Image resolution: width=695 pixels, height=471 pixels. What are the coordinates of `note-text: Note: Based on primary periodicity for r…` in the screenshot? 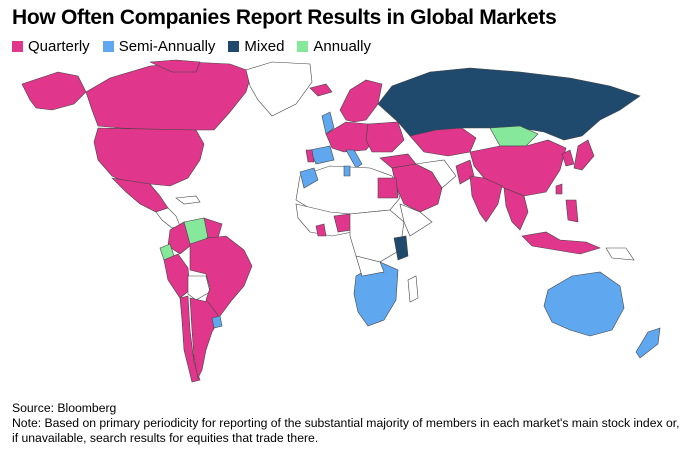 It's located at (346, 430).